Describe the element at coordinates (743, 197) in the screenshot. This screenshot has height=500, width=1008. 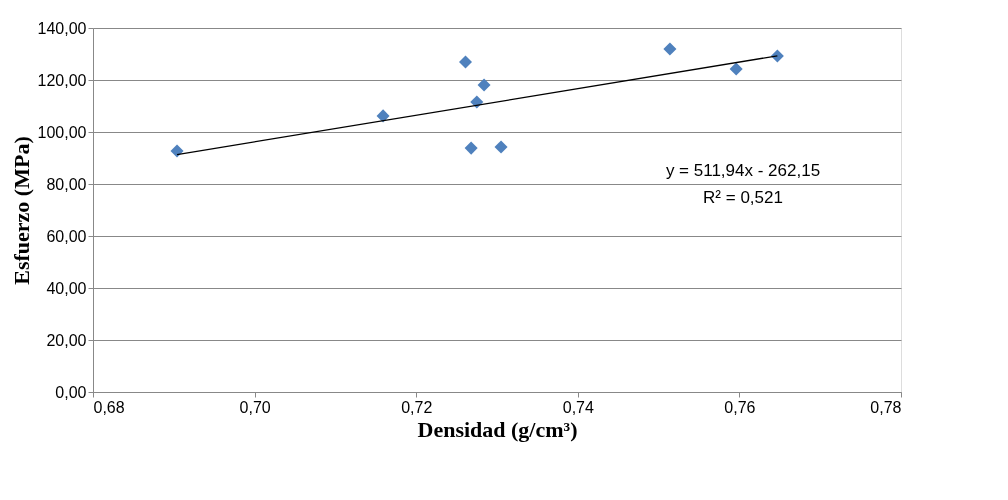
I see `annotation: R² = 0,521` at that location.